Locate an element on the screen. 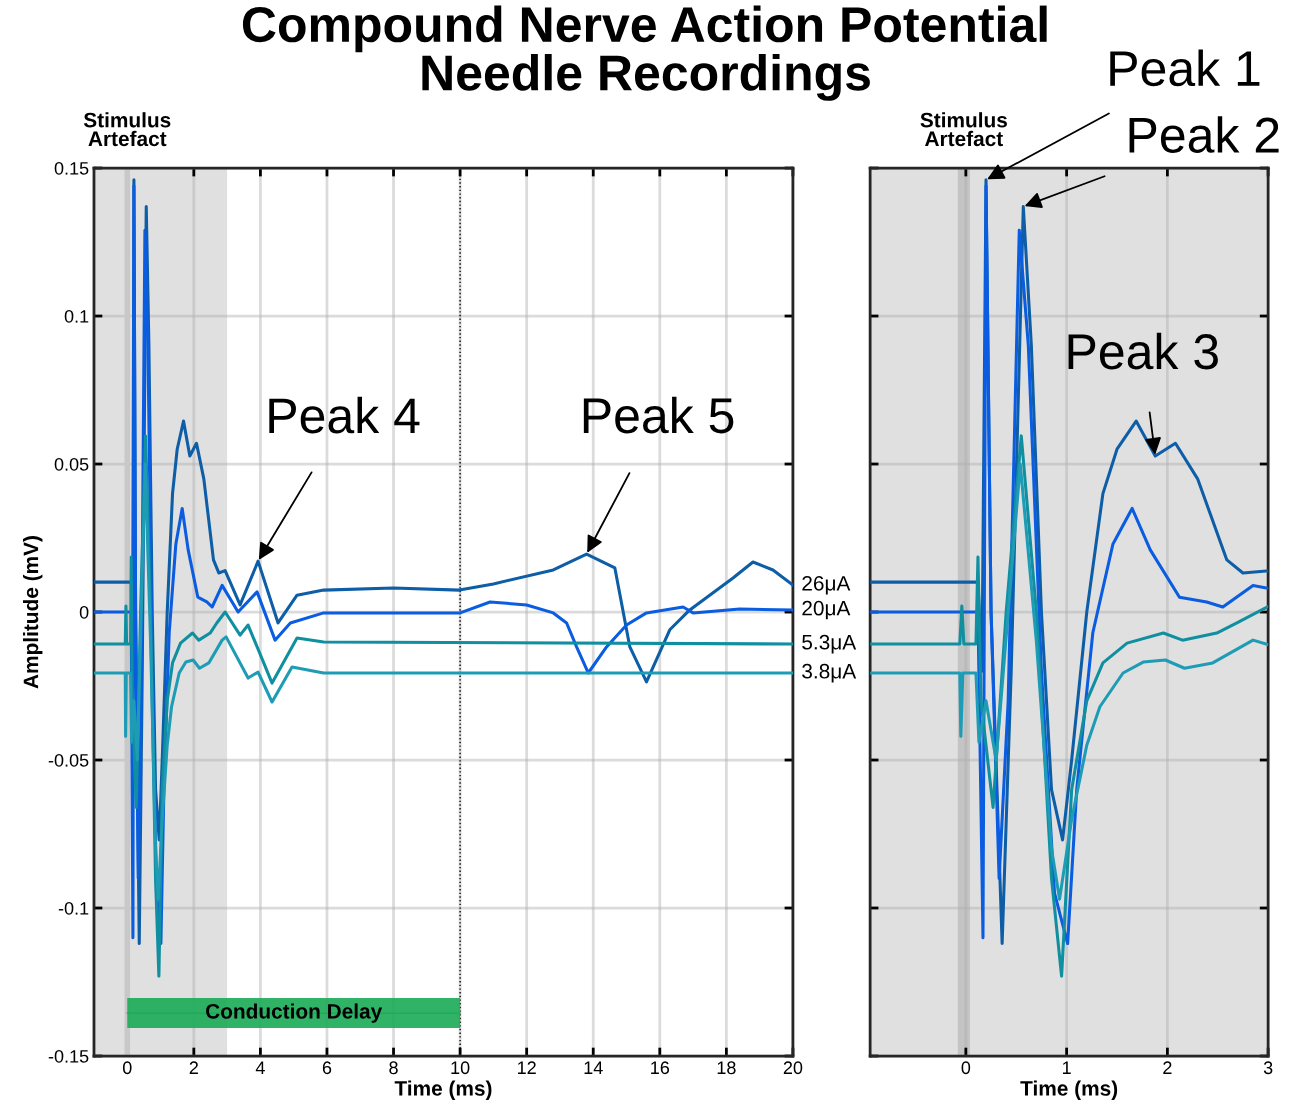  y-tick-label: -0.05 is located at coordinates (68, 760).